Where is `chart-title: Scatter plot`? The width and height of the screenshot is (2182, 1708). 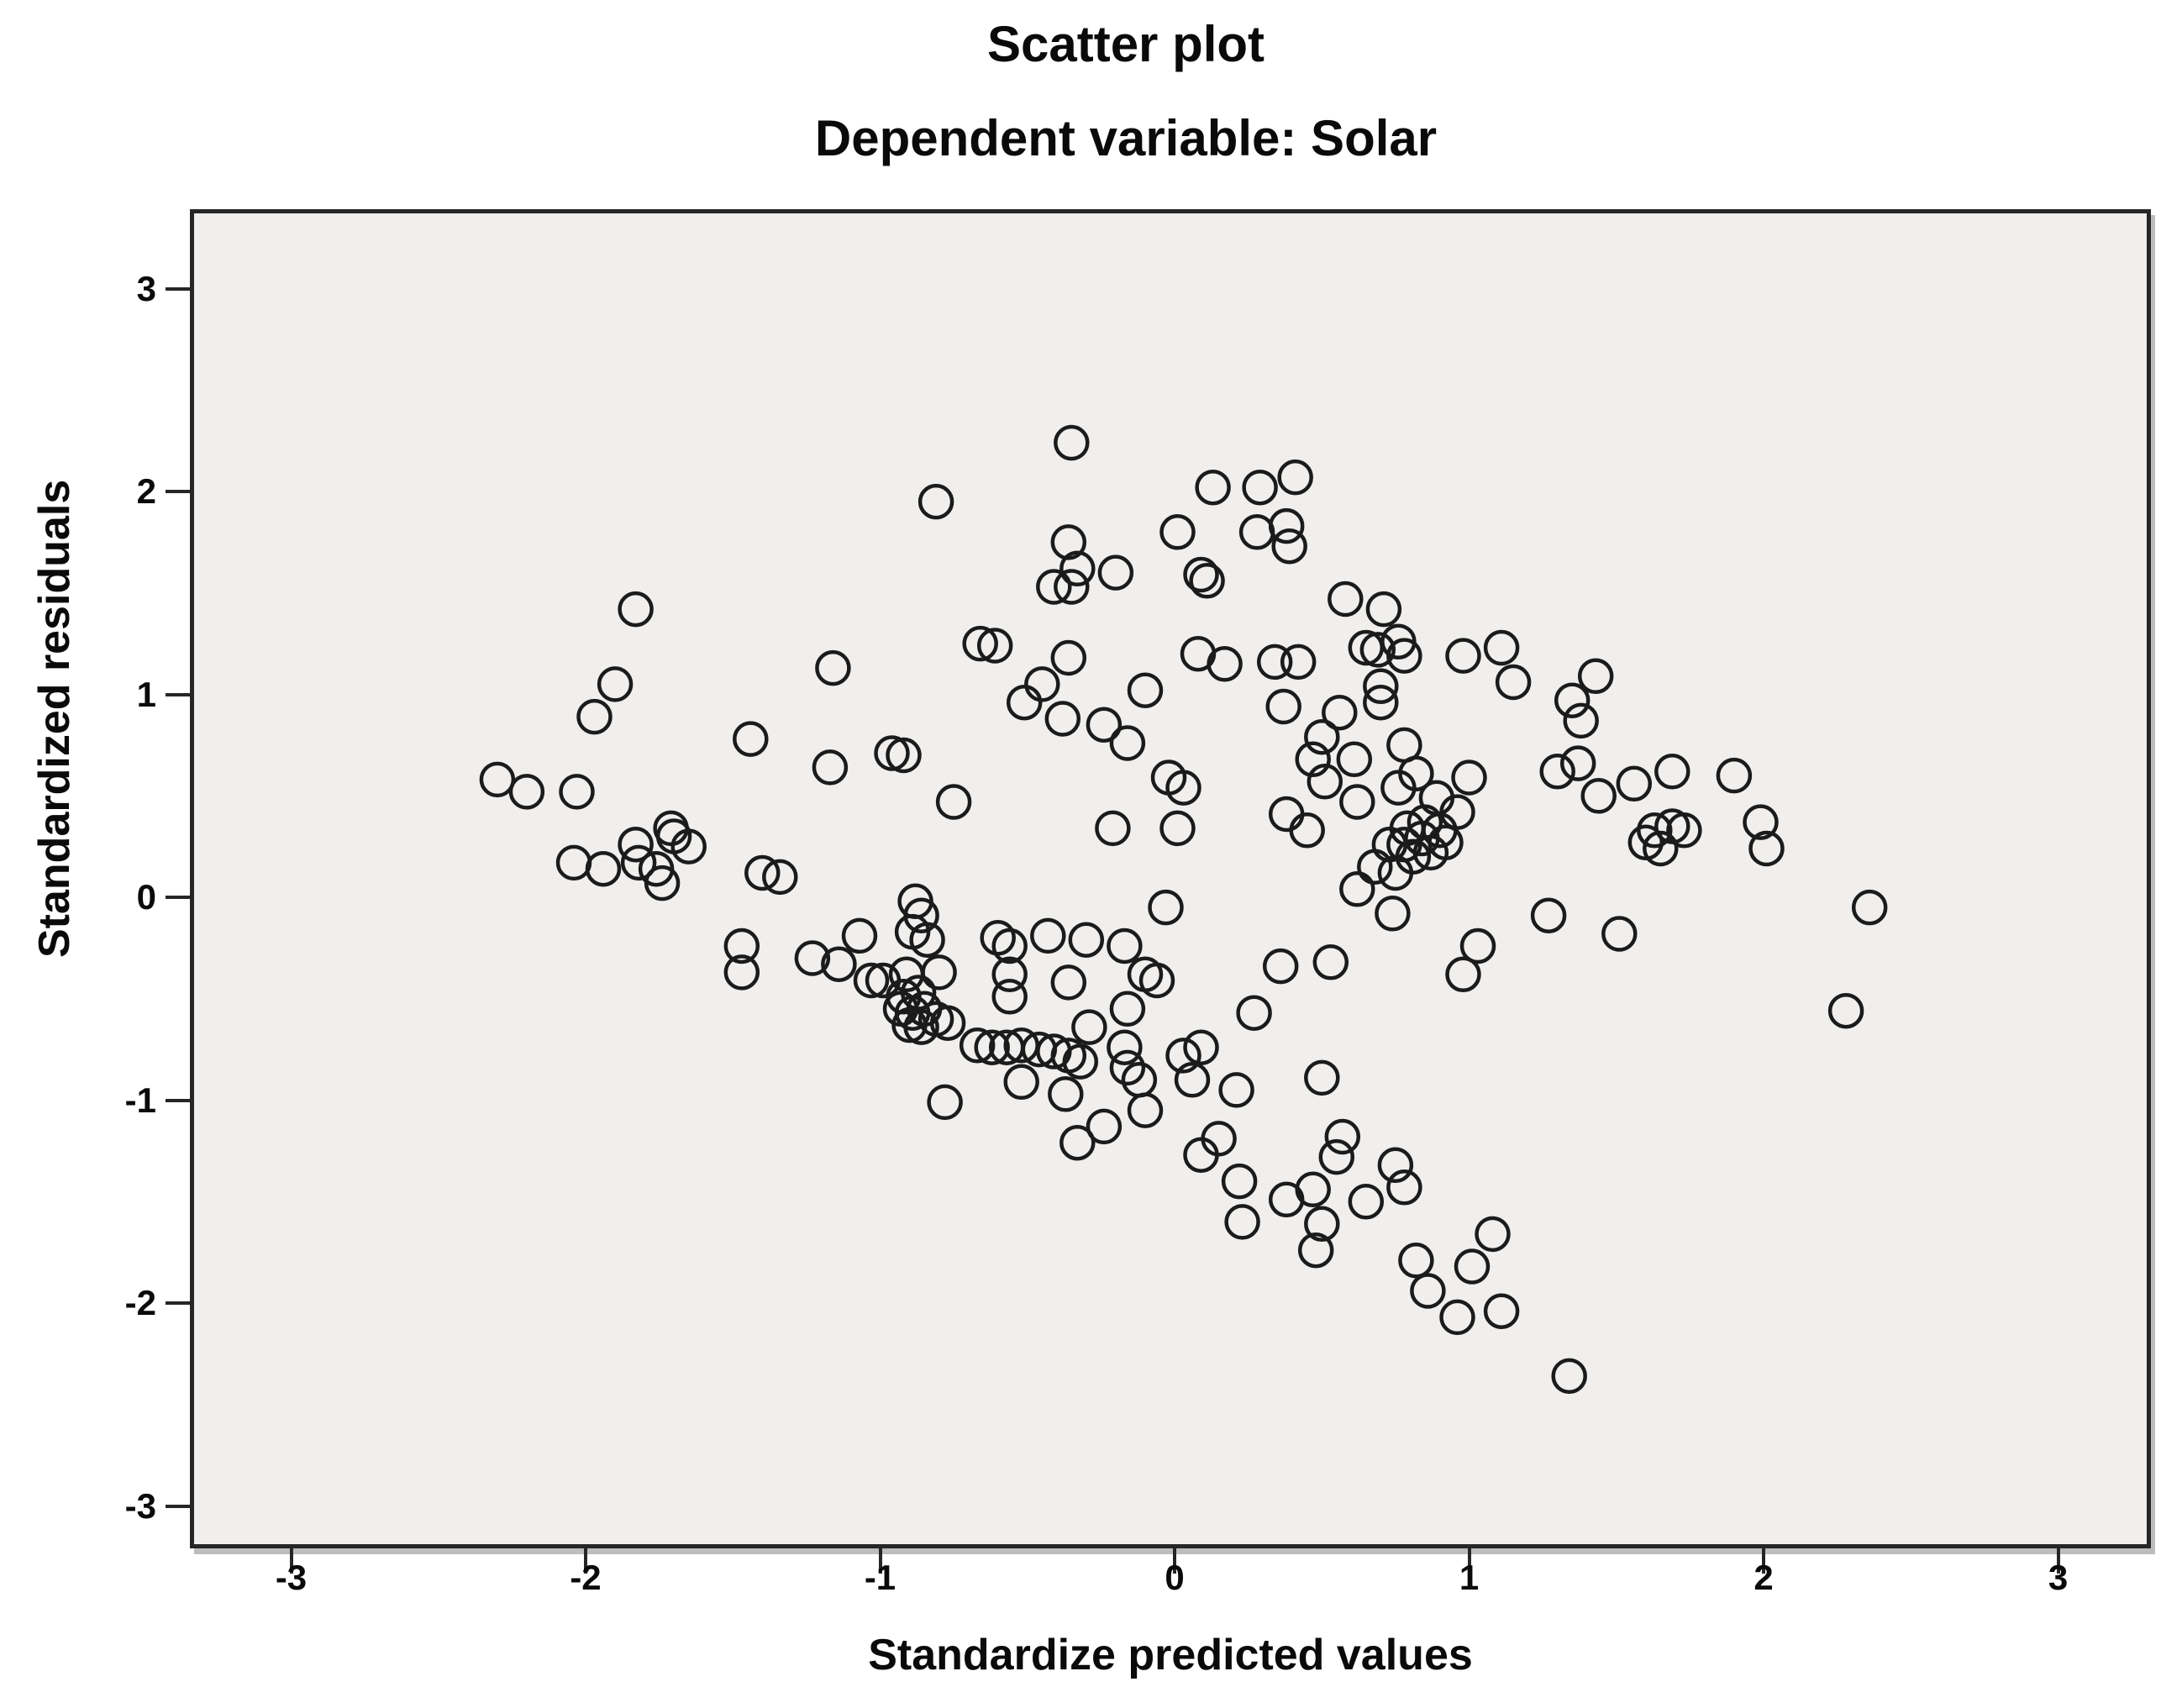 chart-title: Scatter plot is located at coordinates (1125, 44).